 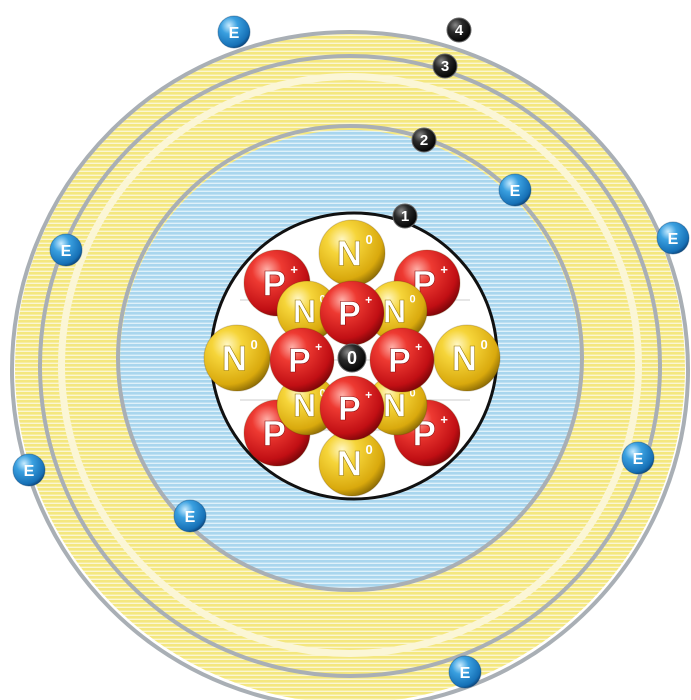 I want to click on nucleus-outer-2-charge: +, so click(x=444, y=269).